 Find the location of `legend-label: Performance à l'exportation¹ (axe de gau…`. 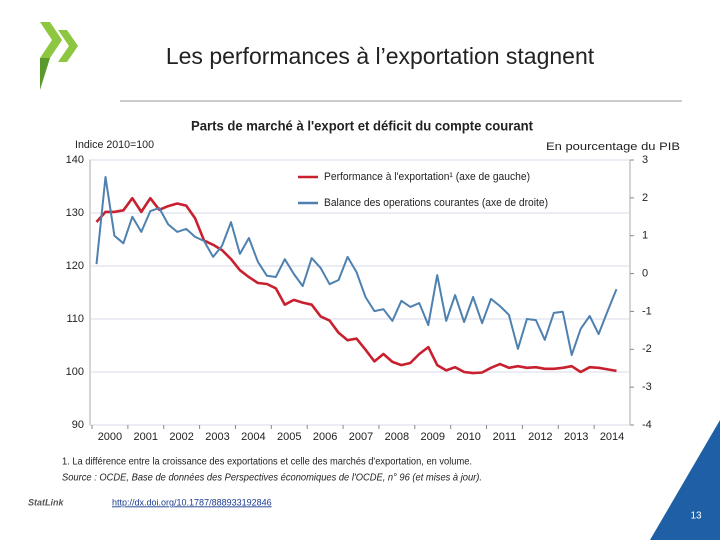

legend-label: Performance à l'exportation¹ (axe de gau… is located at coordinates (427, 177).